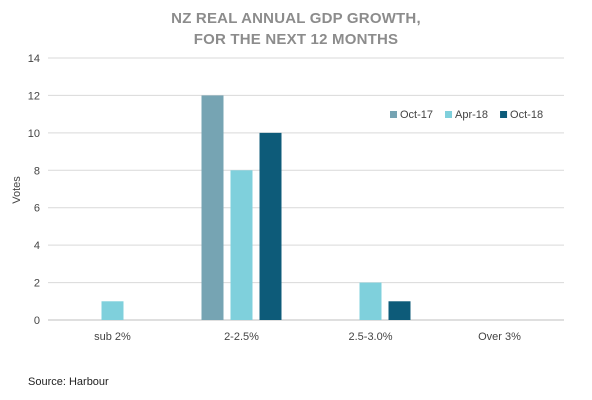 This screenshot has height=400, width=592. I want to click on y-tick-label: 4, so click(37, 246).